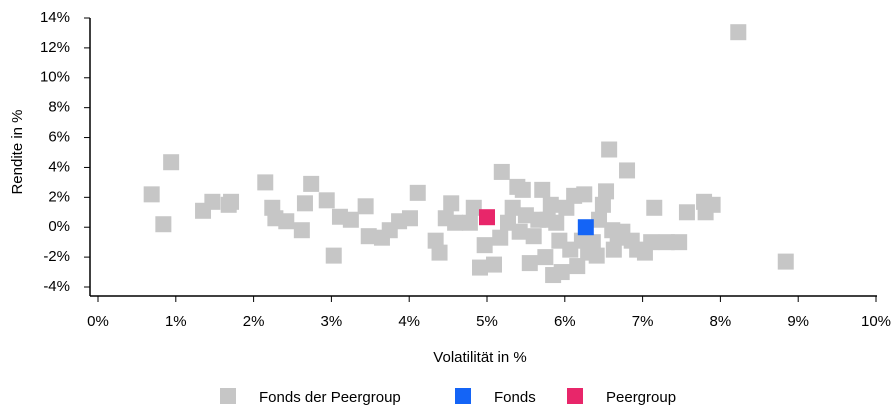  Describe the element at coordinates (176, 321) in the screenshot. I see `x-tick-label: 1%` at that location.